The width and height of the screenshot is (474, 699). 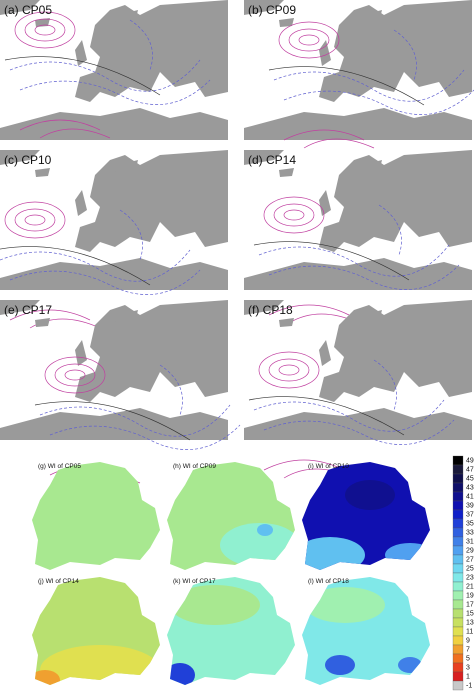 What do you see at coordinates (470, 577) in the screenshot?
I see `colorbar-label: 23` at bounding box center [470, 577].